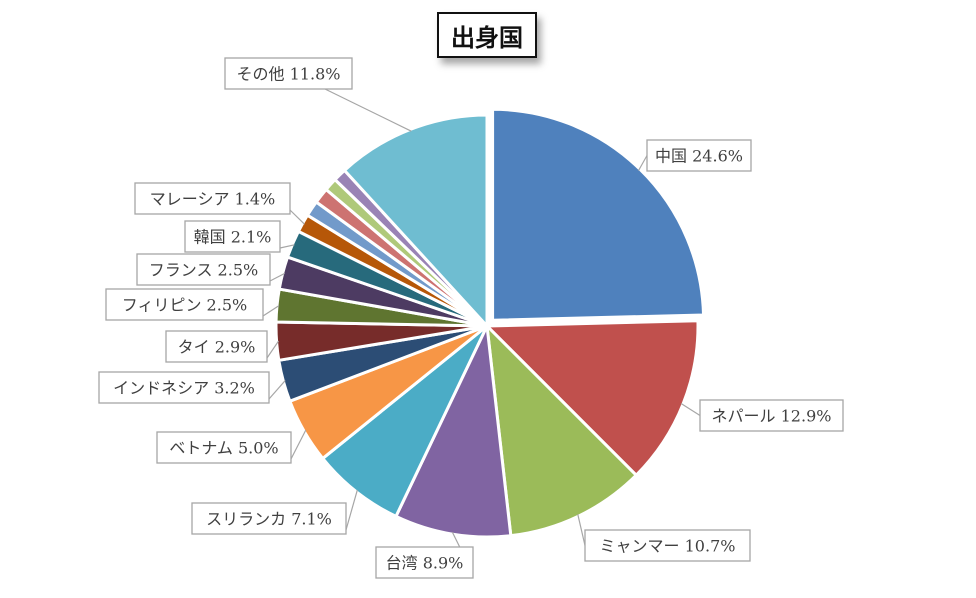 Image resolution: width=976 pixels, height=598 pixels. I want to click on data-label: その他 11.8%, so click(288, 73).